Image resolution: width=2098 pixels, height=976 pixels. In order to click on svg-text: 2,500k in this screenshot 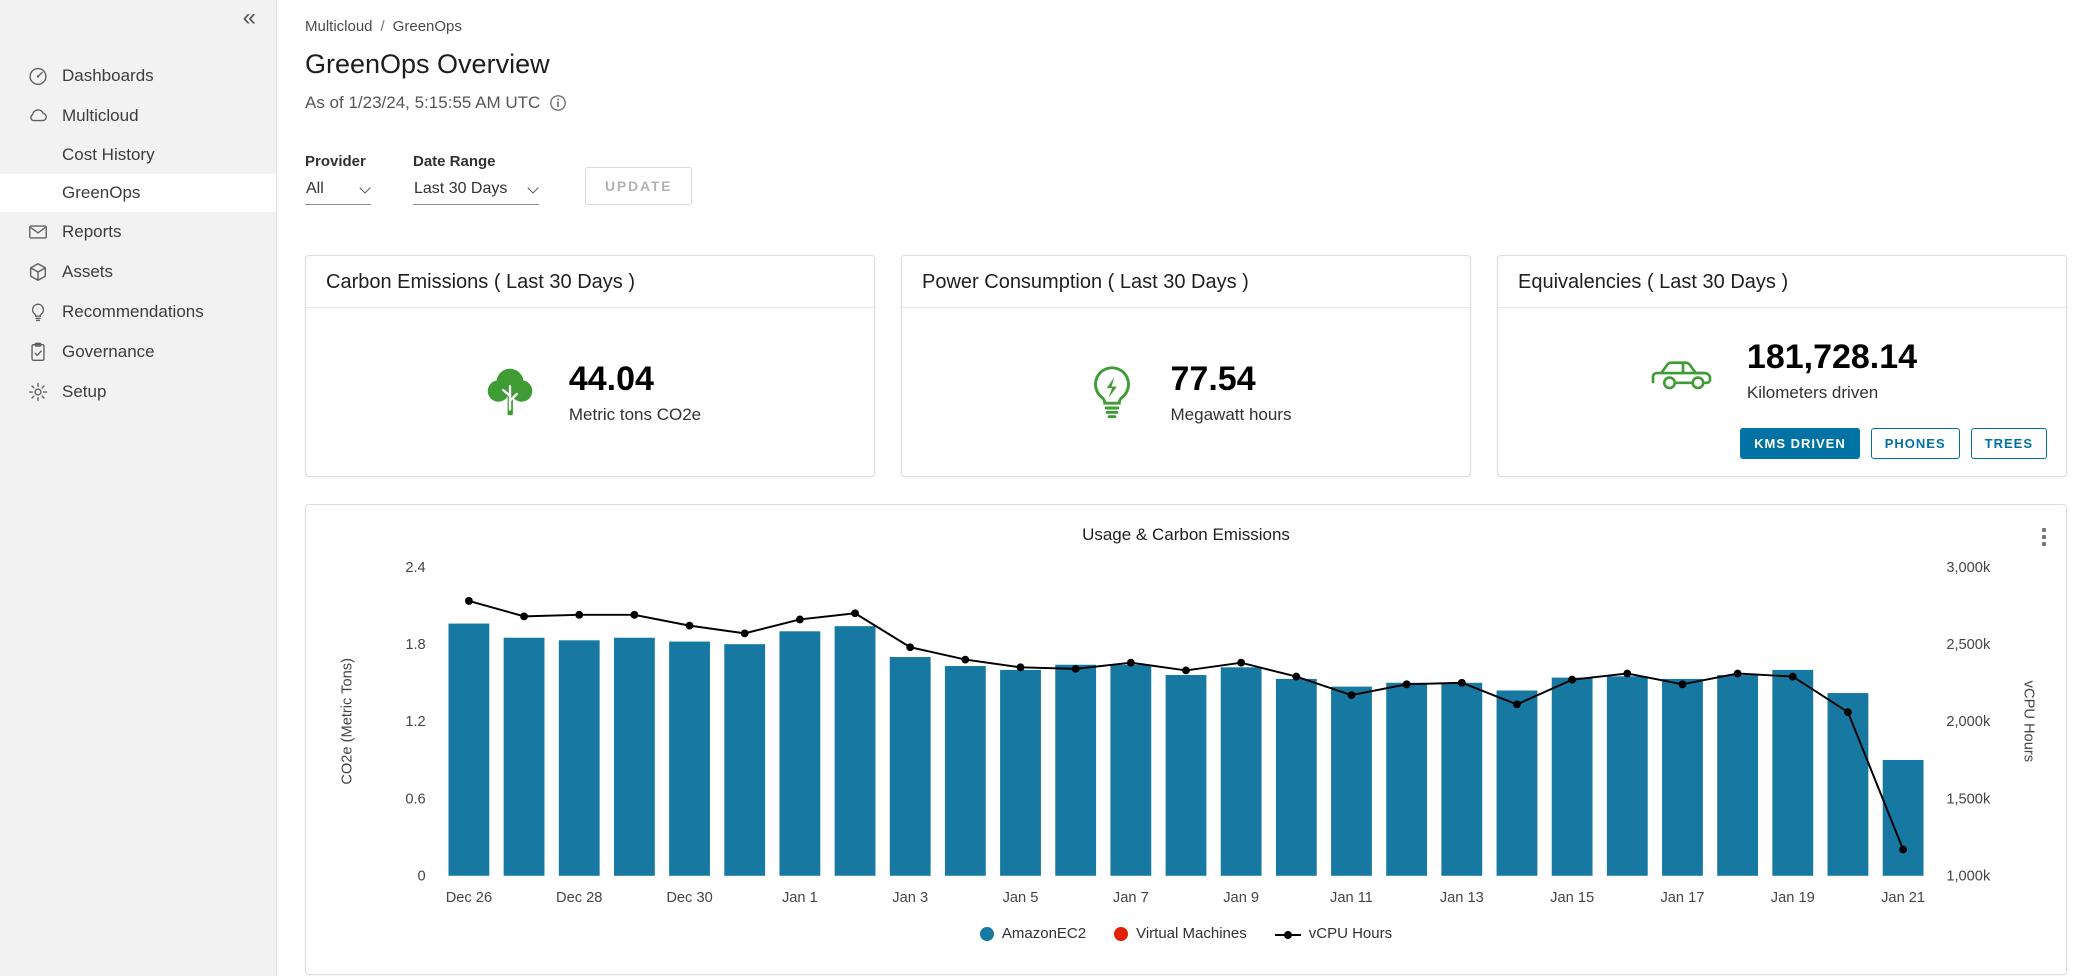, I will do `click(1968, 645)`.